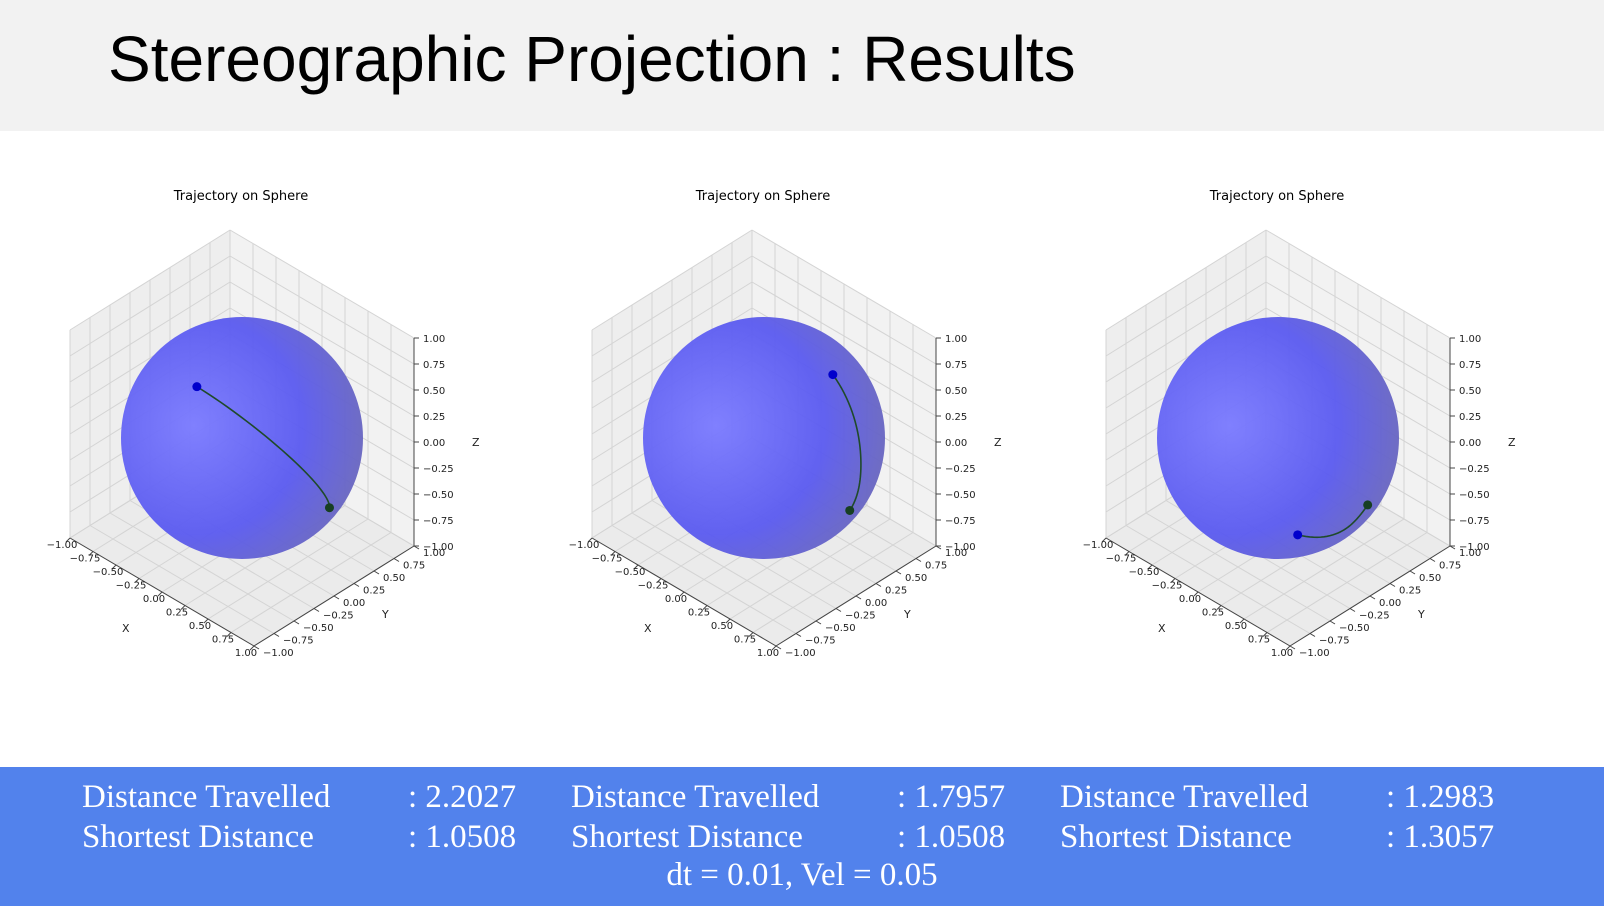 Image resolution: width=1604 pixels, height=906 pixels. I want to click on distance-travelled-value-2: : 1.7957, so click(951, 797).